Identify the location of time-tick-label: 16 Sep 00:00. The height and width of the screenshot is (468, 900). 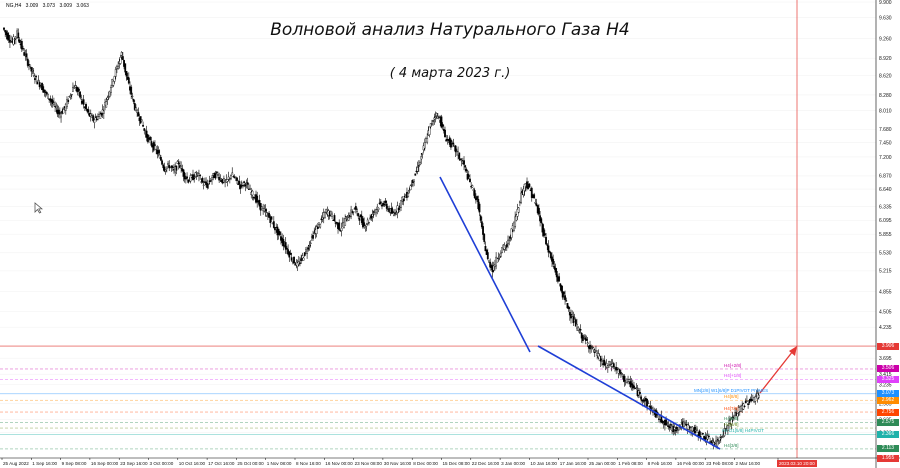
(105, 463).